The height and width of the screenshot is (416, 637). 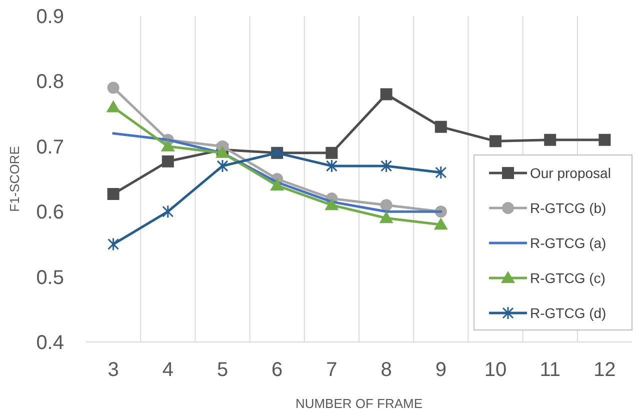 I want to click on y-tick-label: 0.8, so click(x=50, y=82).